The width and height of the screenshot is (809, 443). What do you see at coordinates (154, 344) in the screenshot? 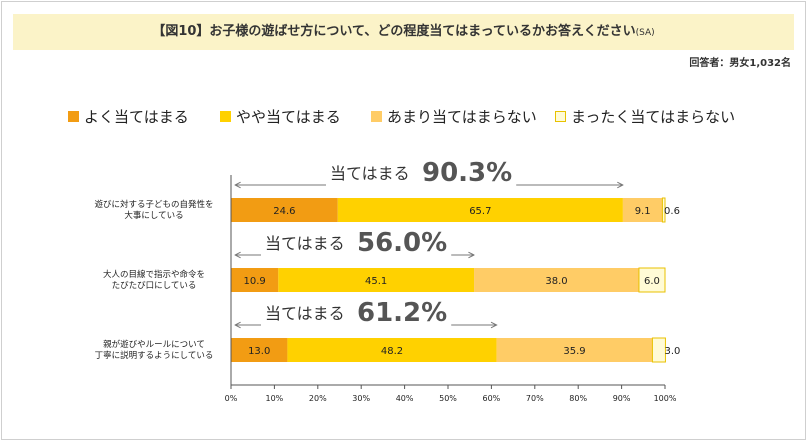
I see `category-label-line1: 親が遊びやルールについて` at bounding box center [154, 344].